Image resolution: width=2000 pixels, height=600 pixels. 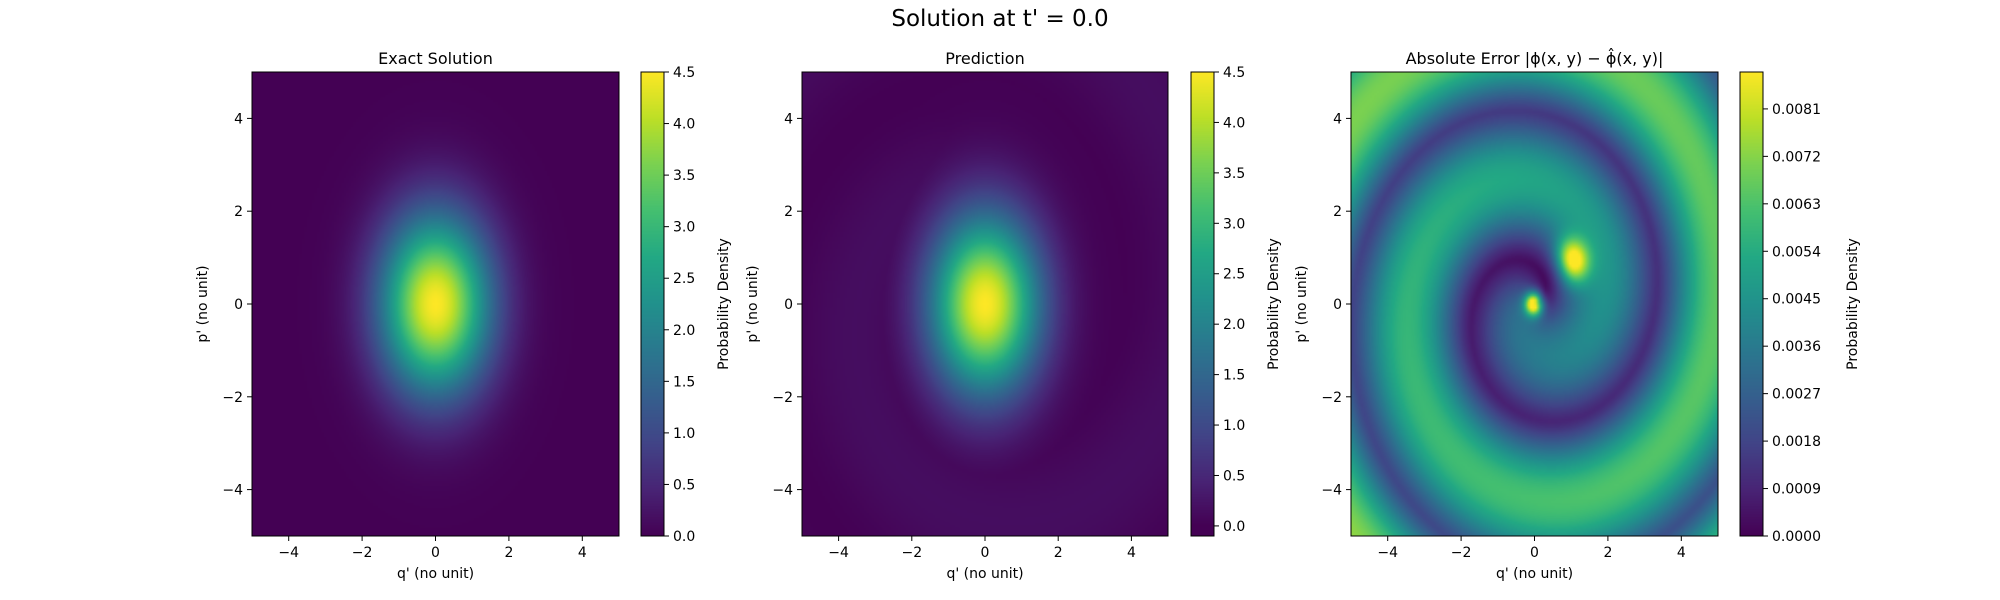 What do you see at coordinates (1796, 395) in the screenshot?
I see `colorbar-tick-label: 0.0027` at bounding box center [1796, 395].